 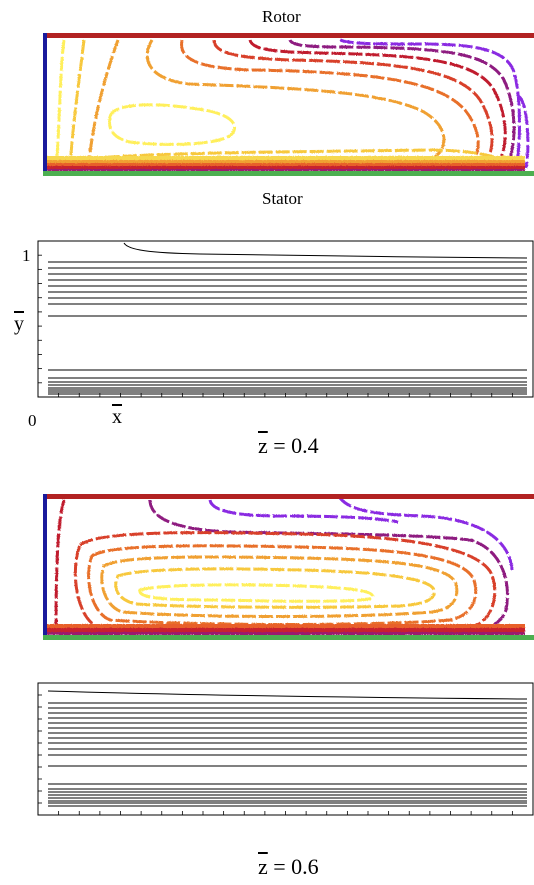 What do you see at coordinates (293, 866) in the screenshot?
I see `caption-z-value: = 0.6` at bounding box center [293, 866].